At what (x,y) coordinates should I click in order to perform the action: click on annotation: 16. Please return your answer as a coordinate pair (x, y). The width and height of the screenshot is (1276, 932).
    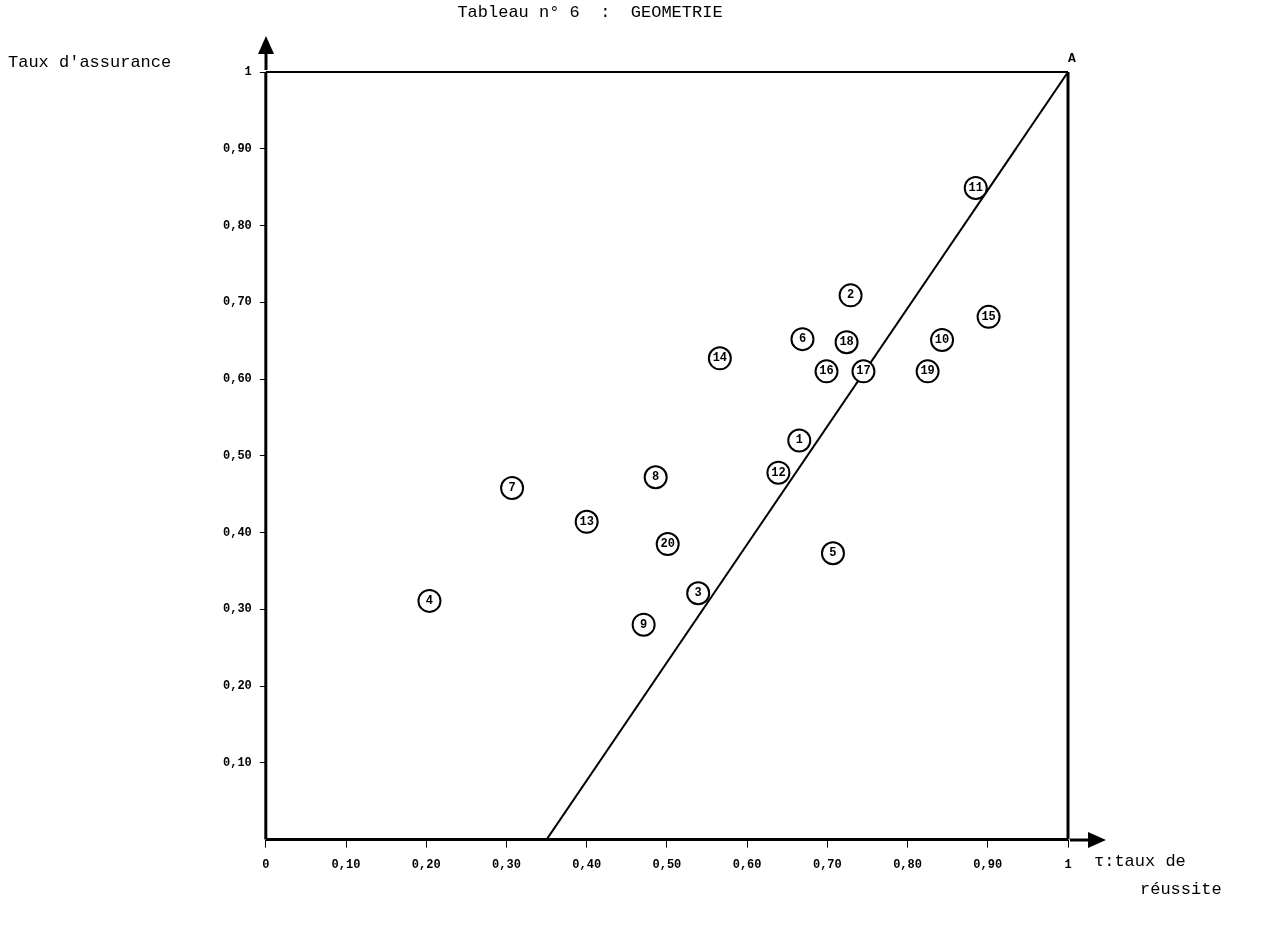
    Looking at the image, I should click on (826, 371).